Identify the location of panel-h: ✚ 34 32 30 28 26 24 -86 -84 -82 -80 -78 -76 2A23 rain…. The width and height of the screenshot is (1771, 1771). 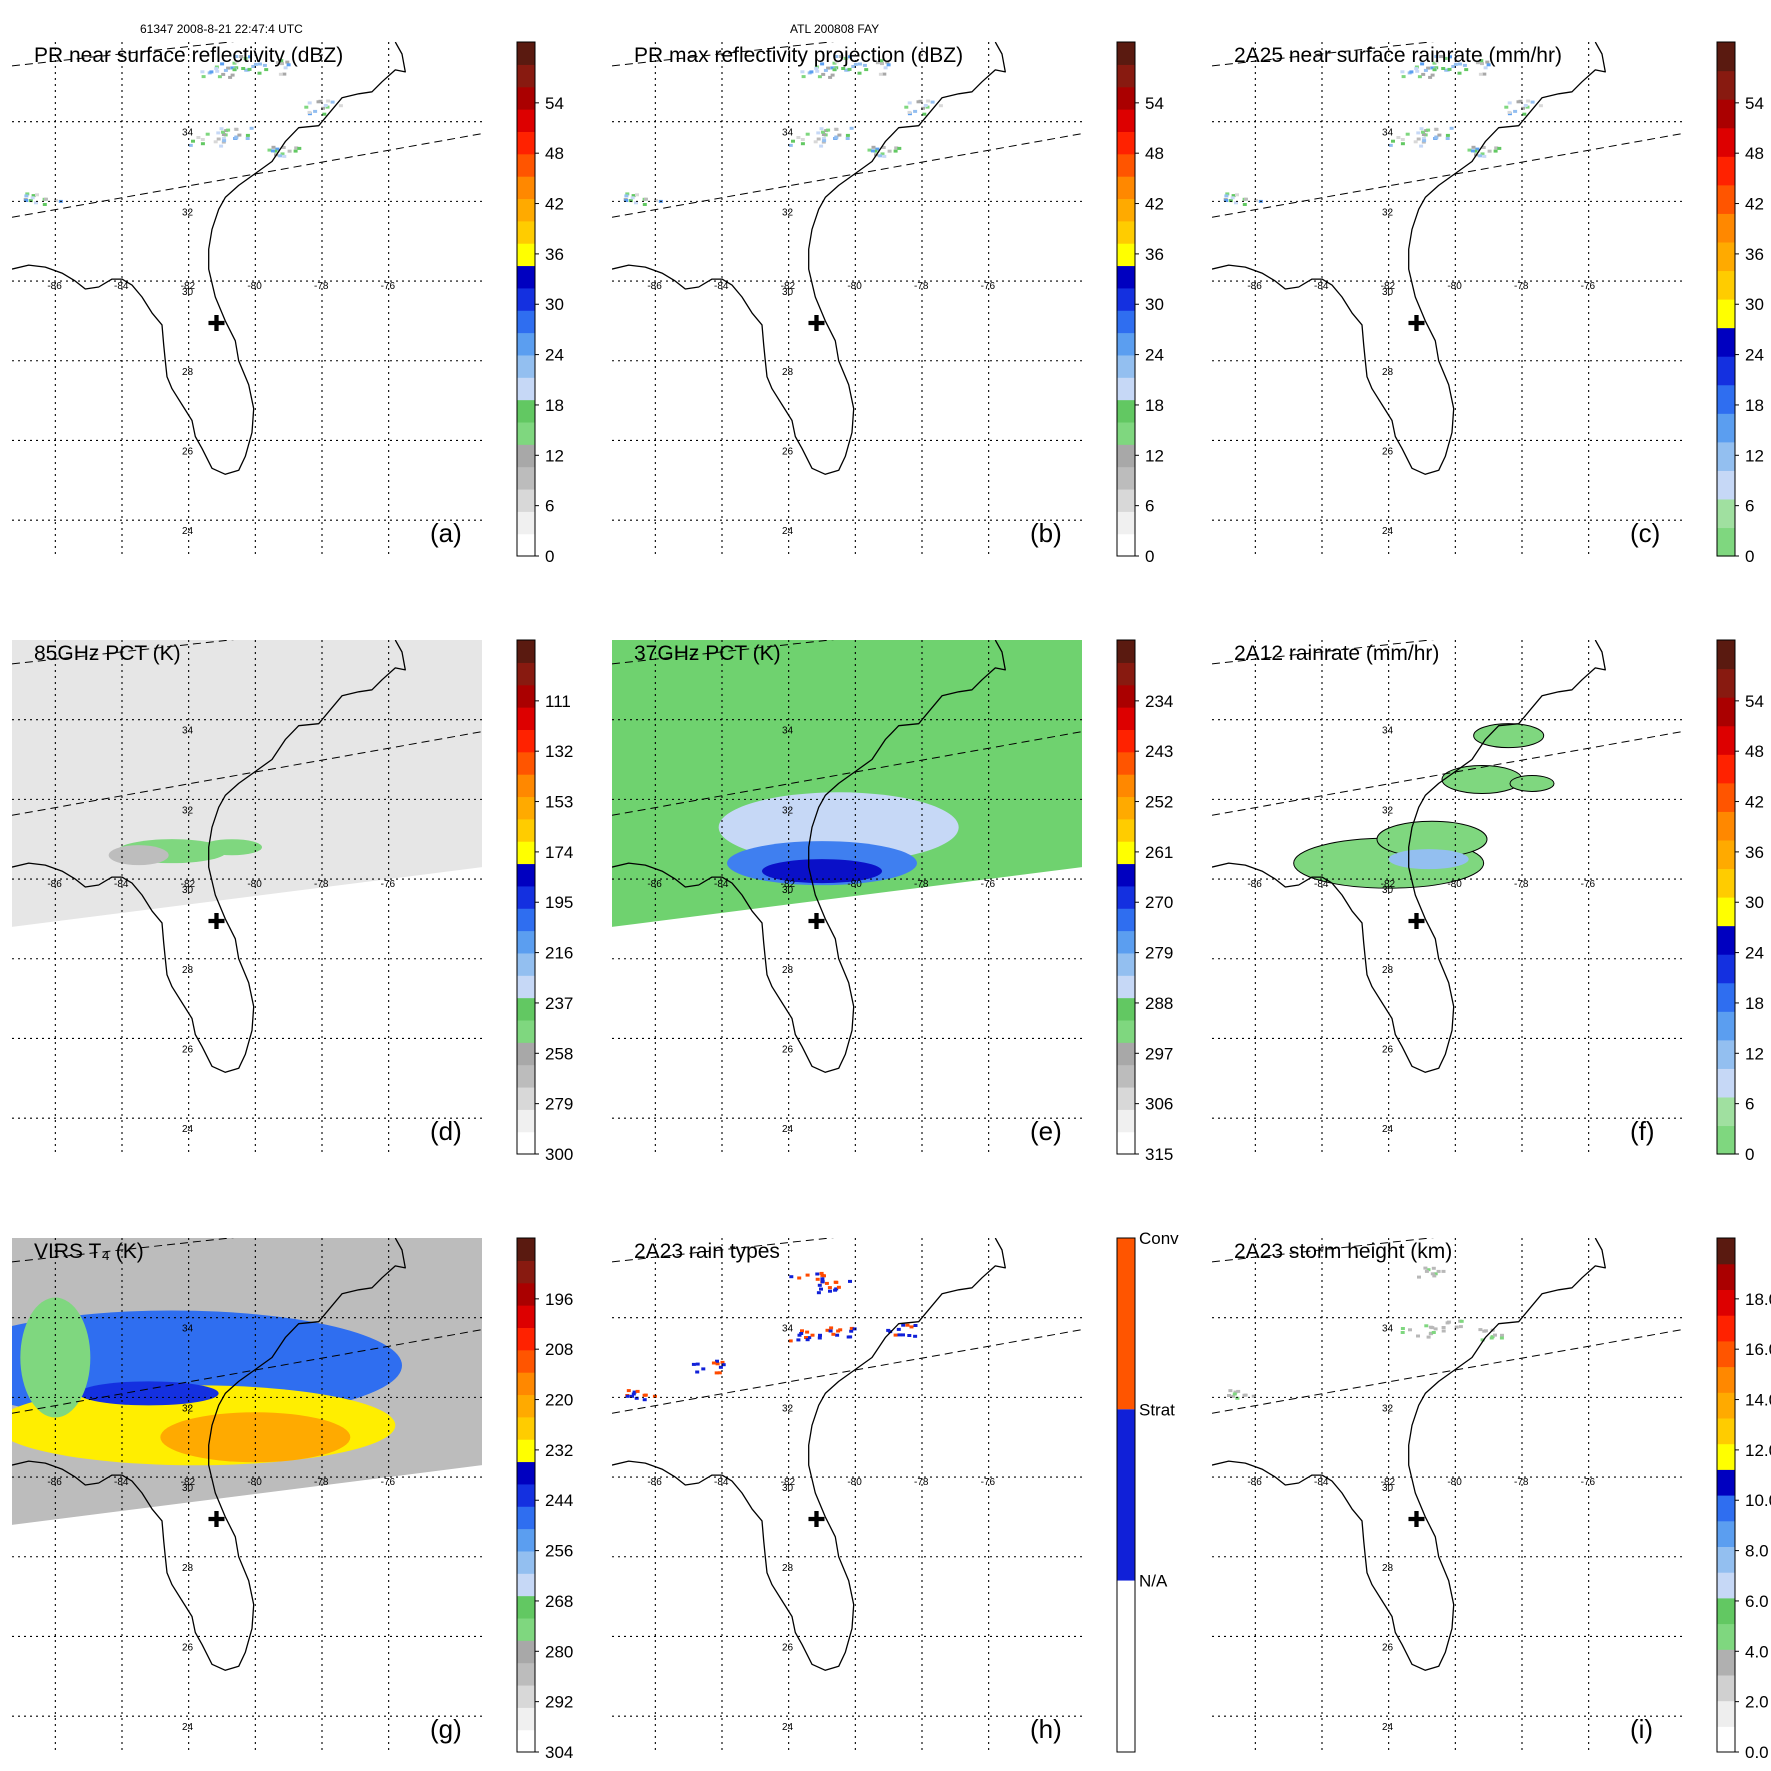
(895, 1491).